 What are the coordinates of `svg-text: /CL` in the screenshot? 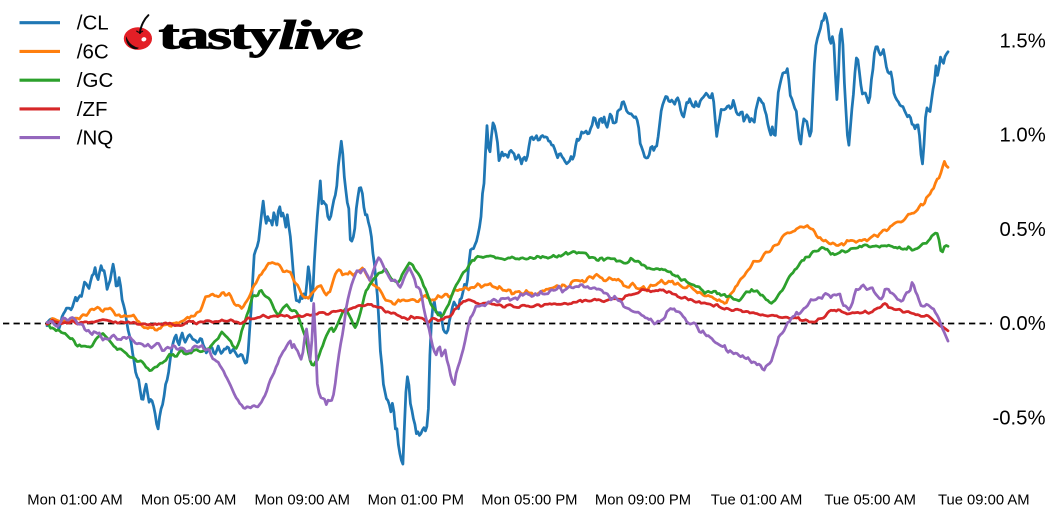 It's located at (93, 23).